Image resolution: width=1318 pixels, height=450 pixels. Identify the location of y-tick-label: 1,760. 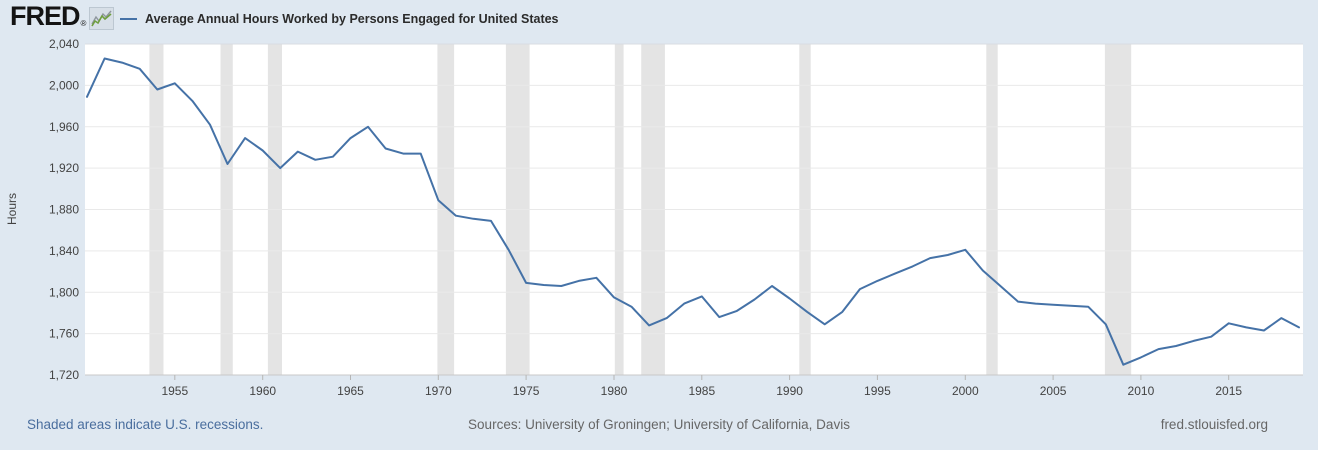
(64, 334).